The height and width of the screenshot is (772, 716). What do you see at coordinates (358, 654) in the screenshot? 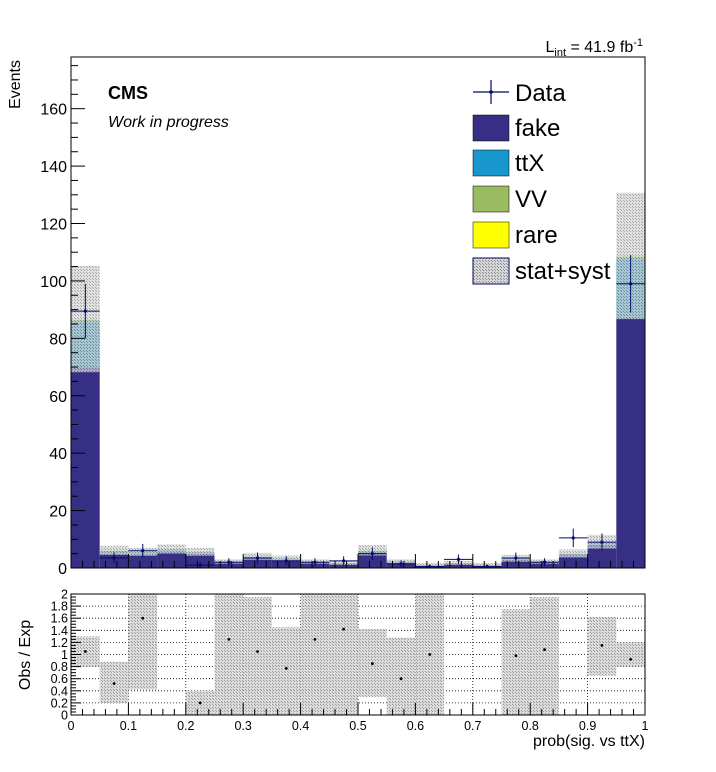
I see `ratio-uncertainty-band` at bounding box center [358, 654].